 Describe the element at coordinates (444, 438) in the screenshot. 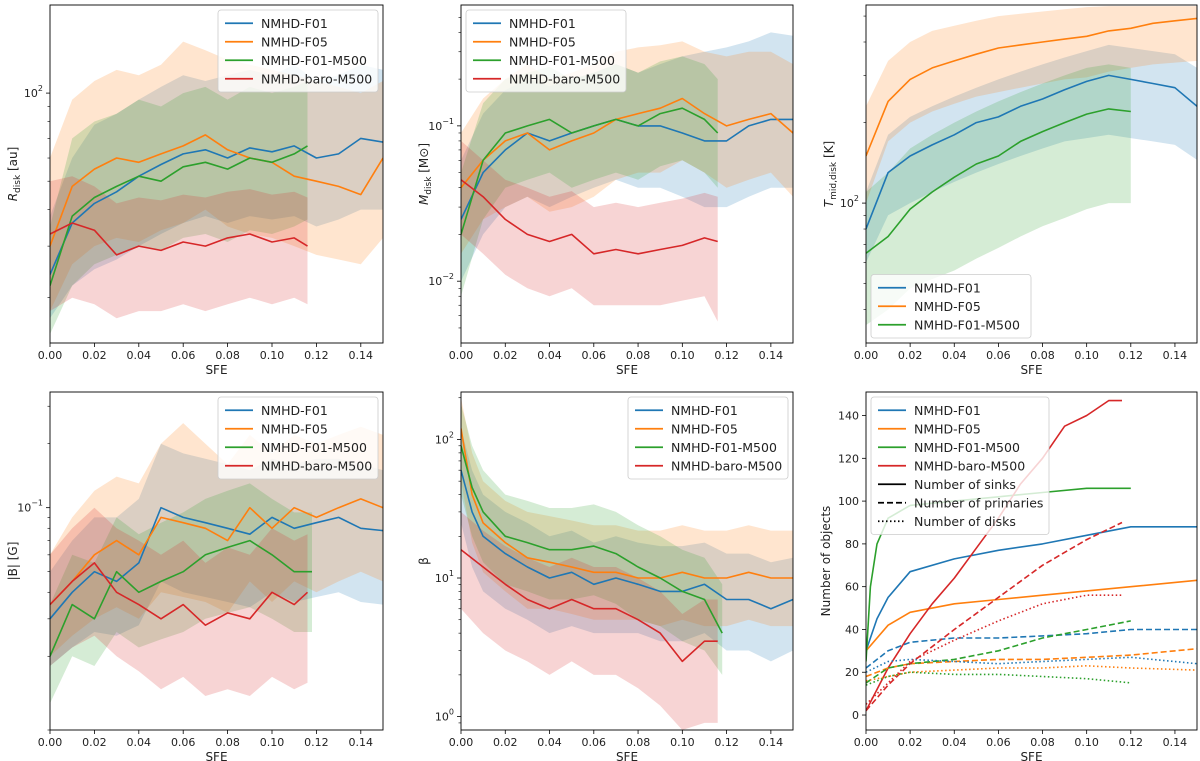

I see `y-tick-label: 102` at that location.